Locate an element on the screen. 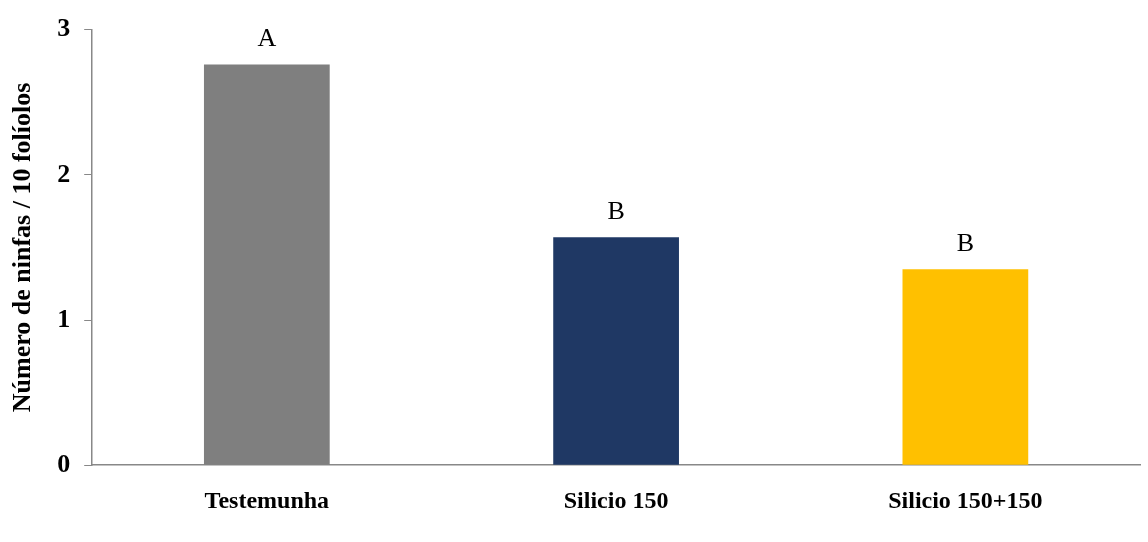  x-tick-label: Silicio 150+150 is located at coordinates (965, 499).